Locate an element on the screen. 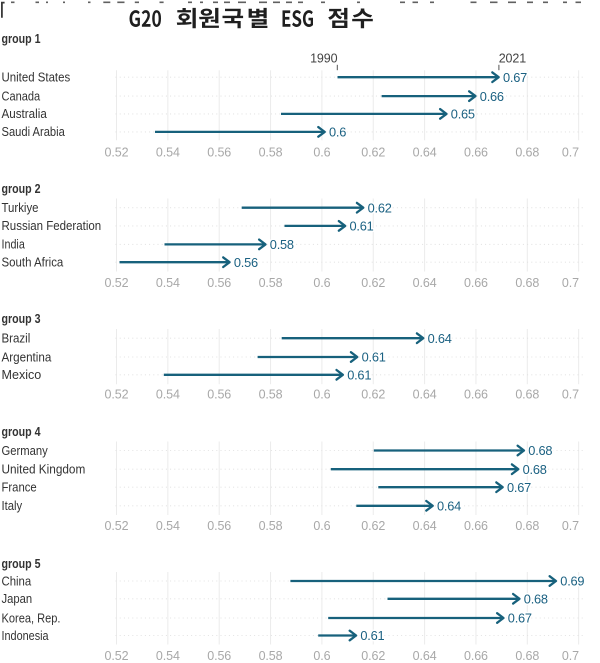 This screenshot has height=663, width=600. svg-text: Turkiye is located at coordinates (20, 207).